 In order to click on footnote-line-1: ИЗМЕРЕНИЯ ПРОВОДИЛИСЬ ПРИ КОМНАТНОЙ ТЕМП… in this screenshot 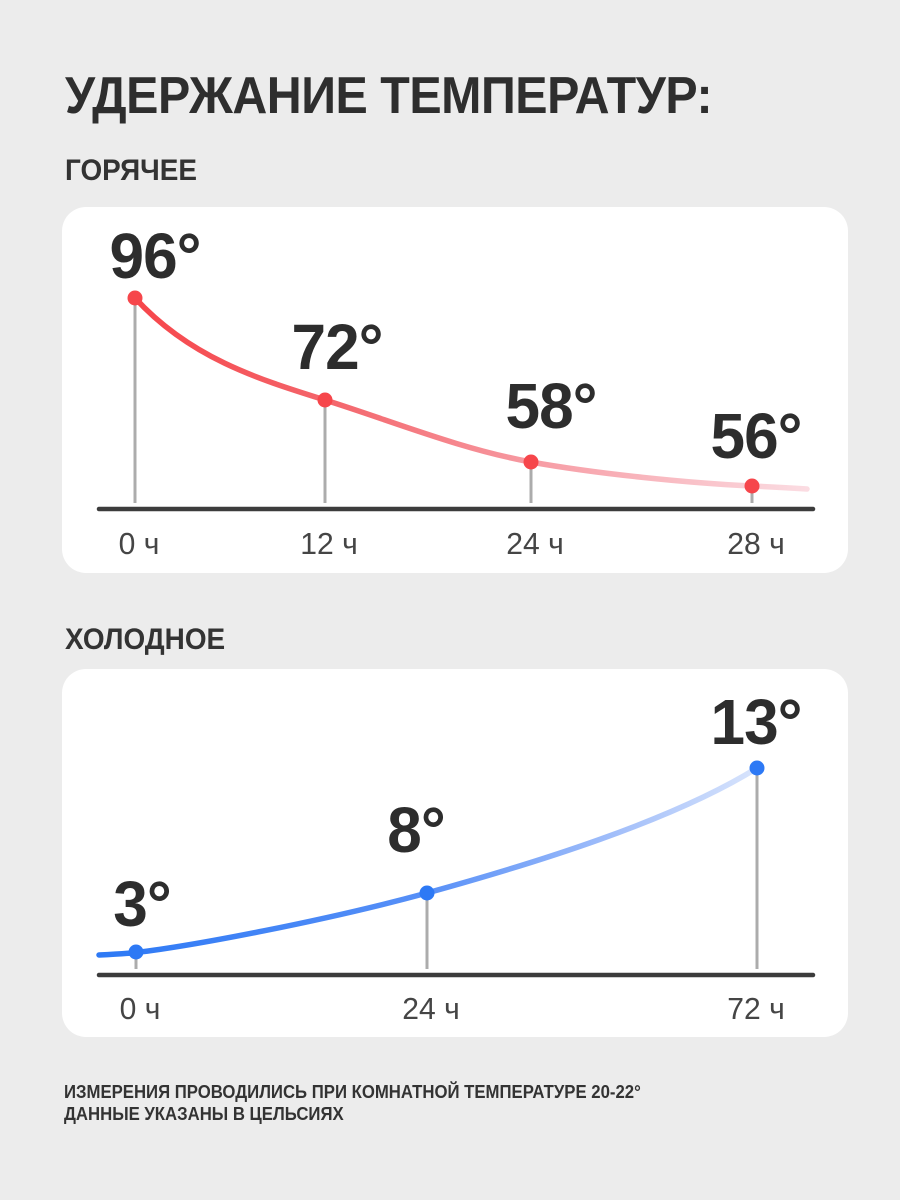, I will do `click(352, 1092)`.